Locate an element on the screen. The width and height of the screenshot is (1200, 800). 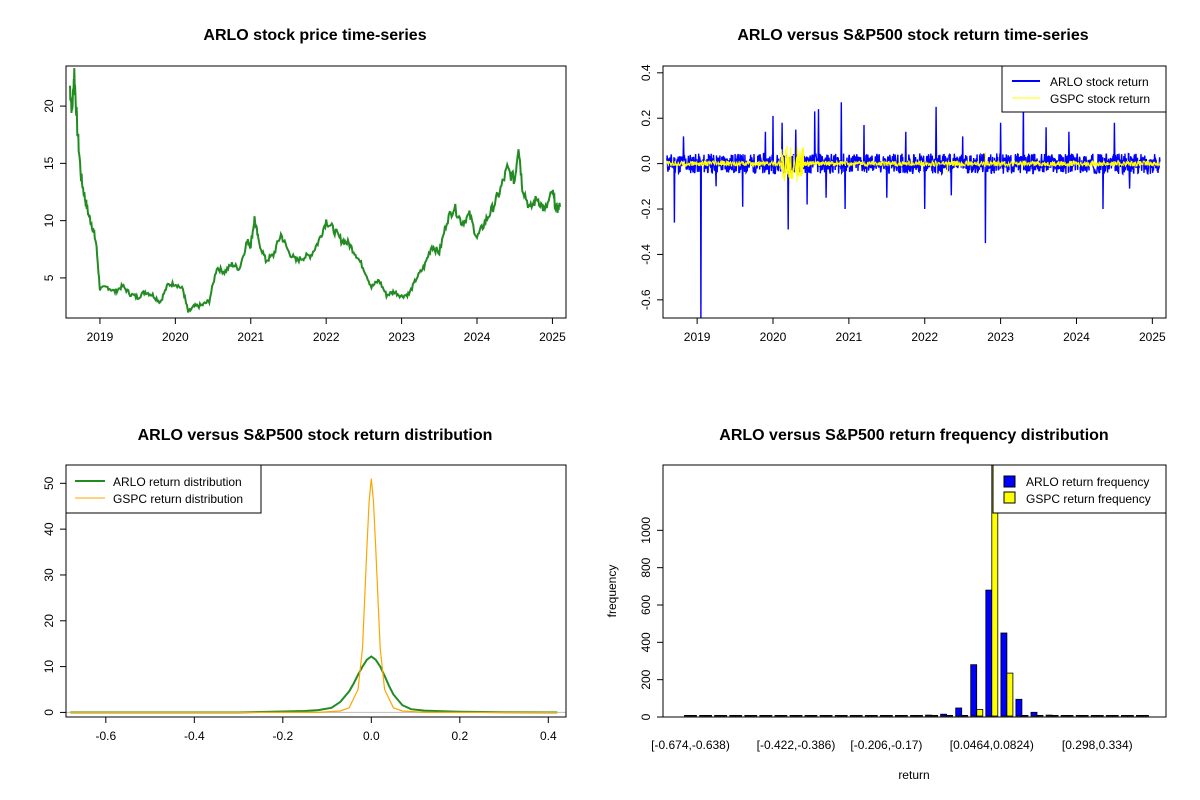
y-tick-label: 0 is located at coordinates (49, 712).